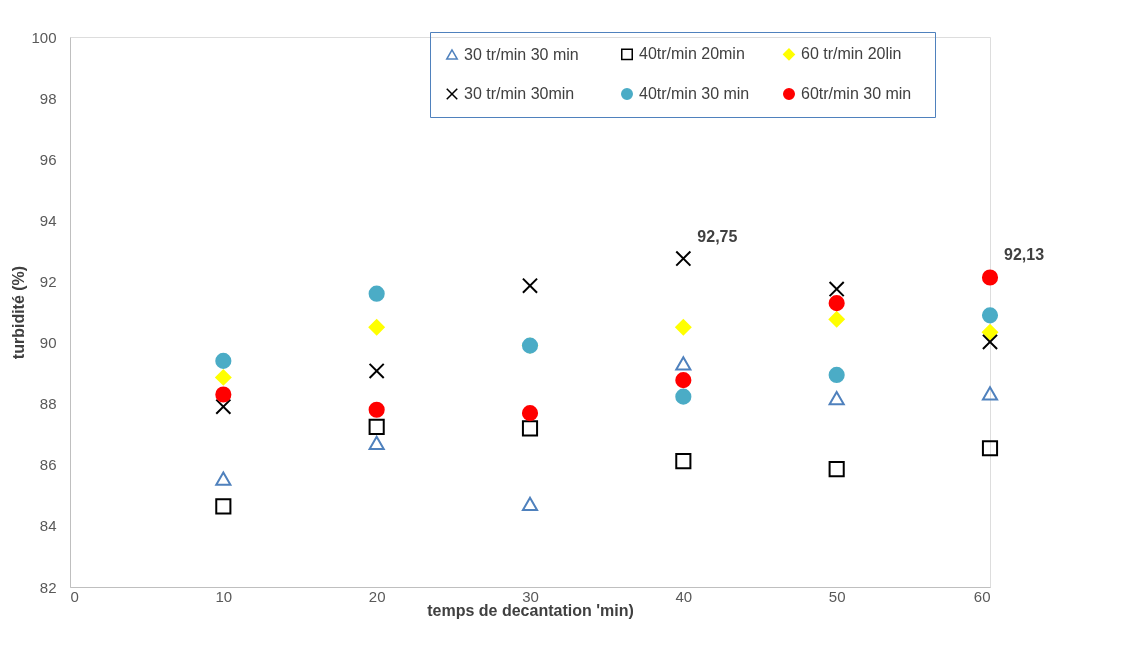 This screenshot has width=1137, height=647. I want to click on y-axis-title: turbidité (%), so click(19, 312).